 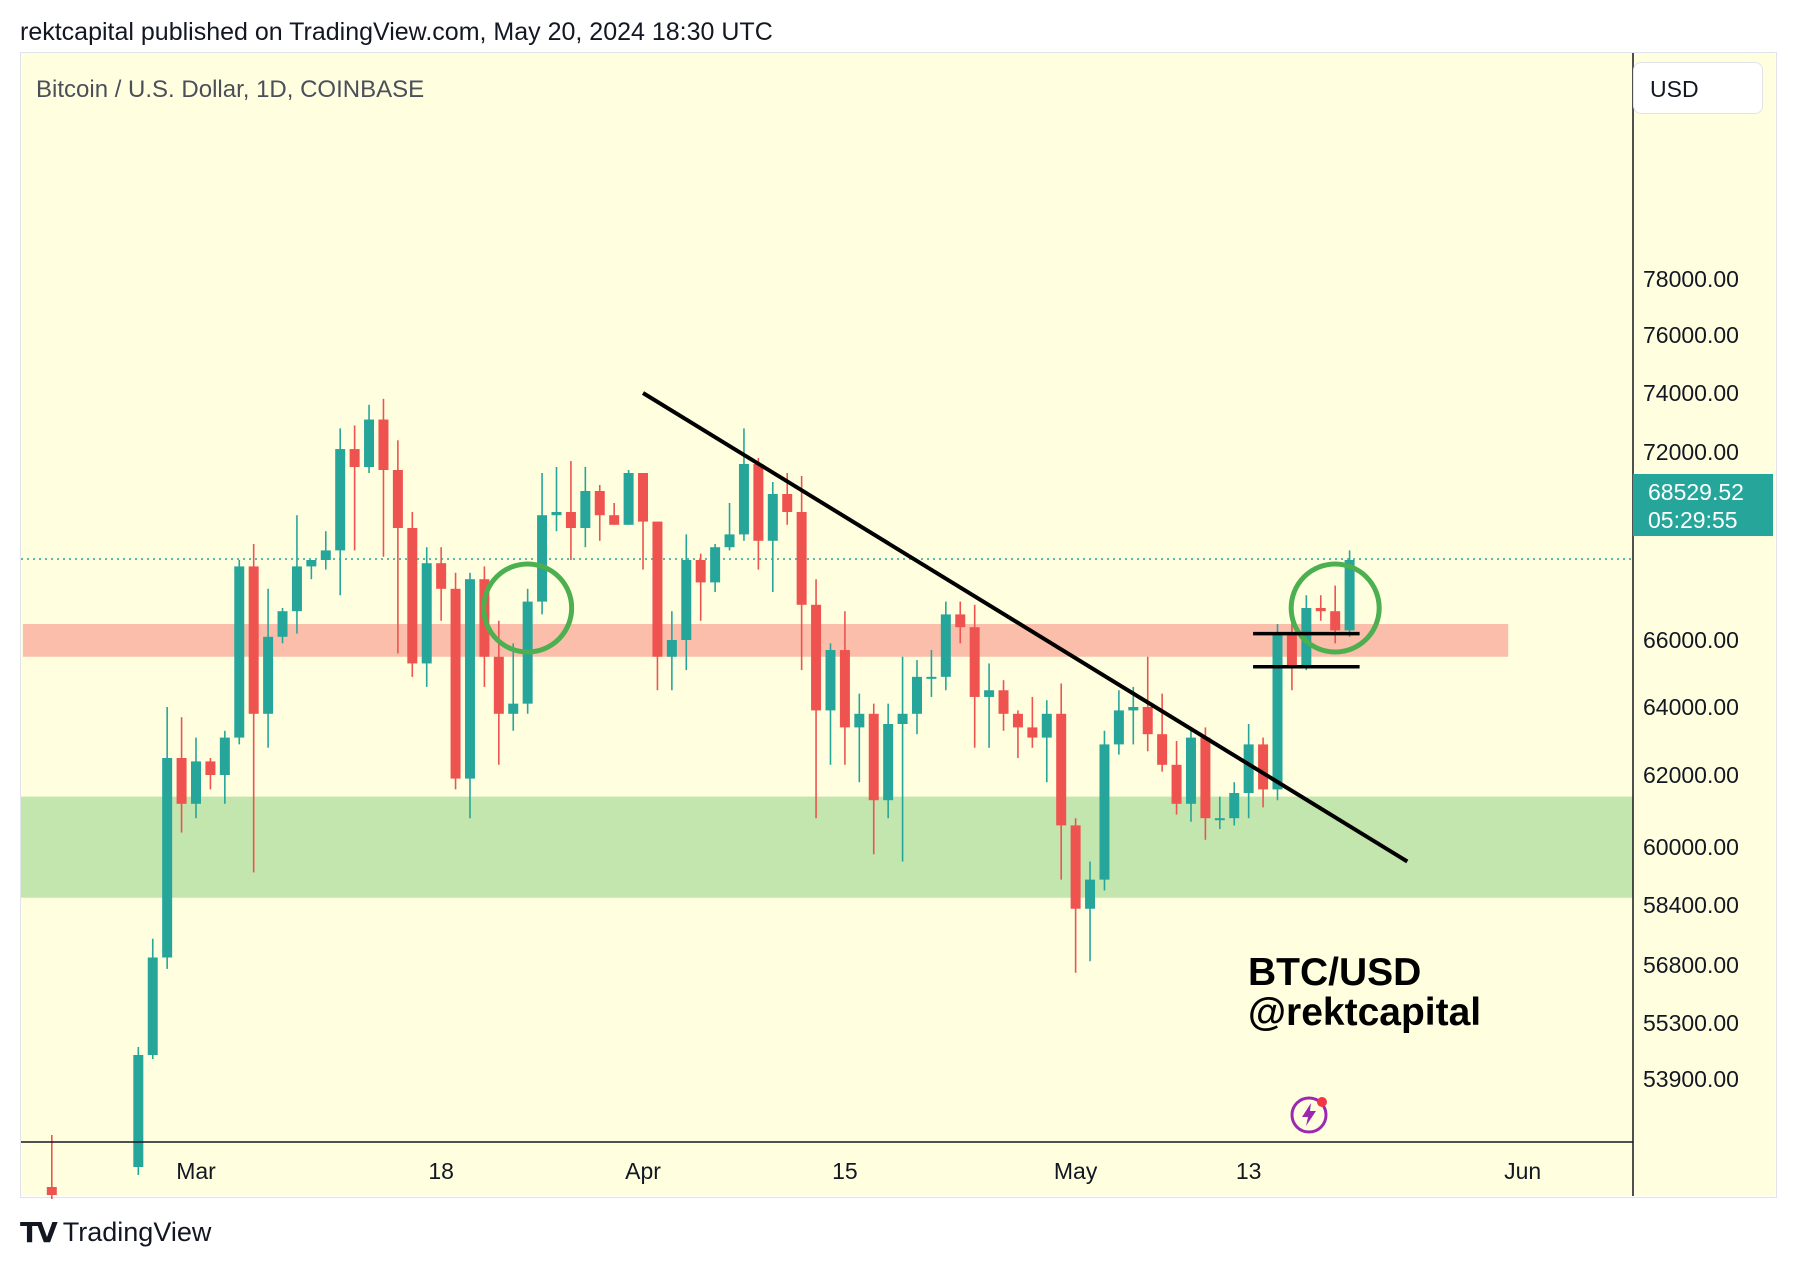 I want to click on price-tick-label: 53900.00, so click(x=1691, y=1079).